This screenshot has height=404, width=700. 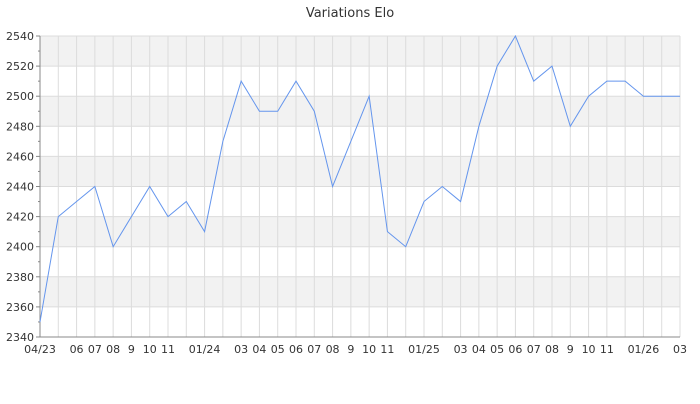 What do you see at coordinates (20, 277) in the screenshot?
I see `y-tick-label: 2380` at bounding box center [20, 277].